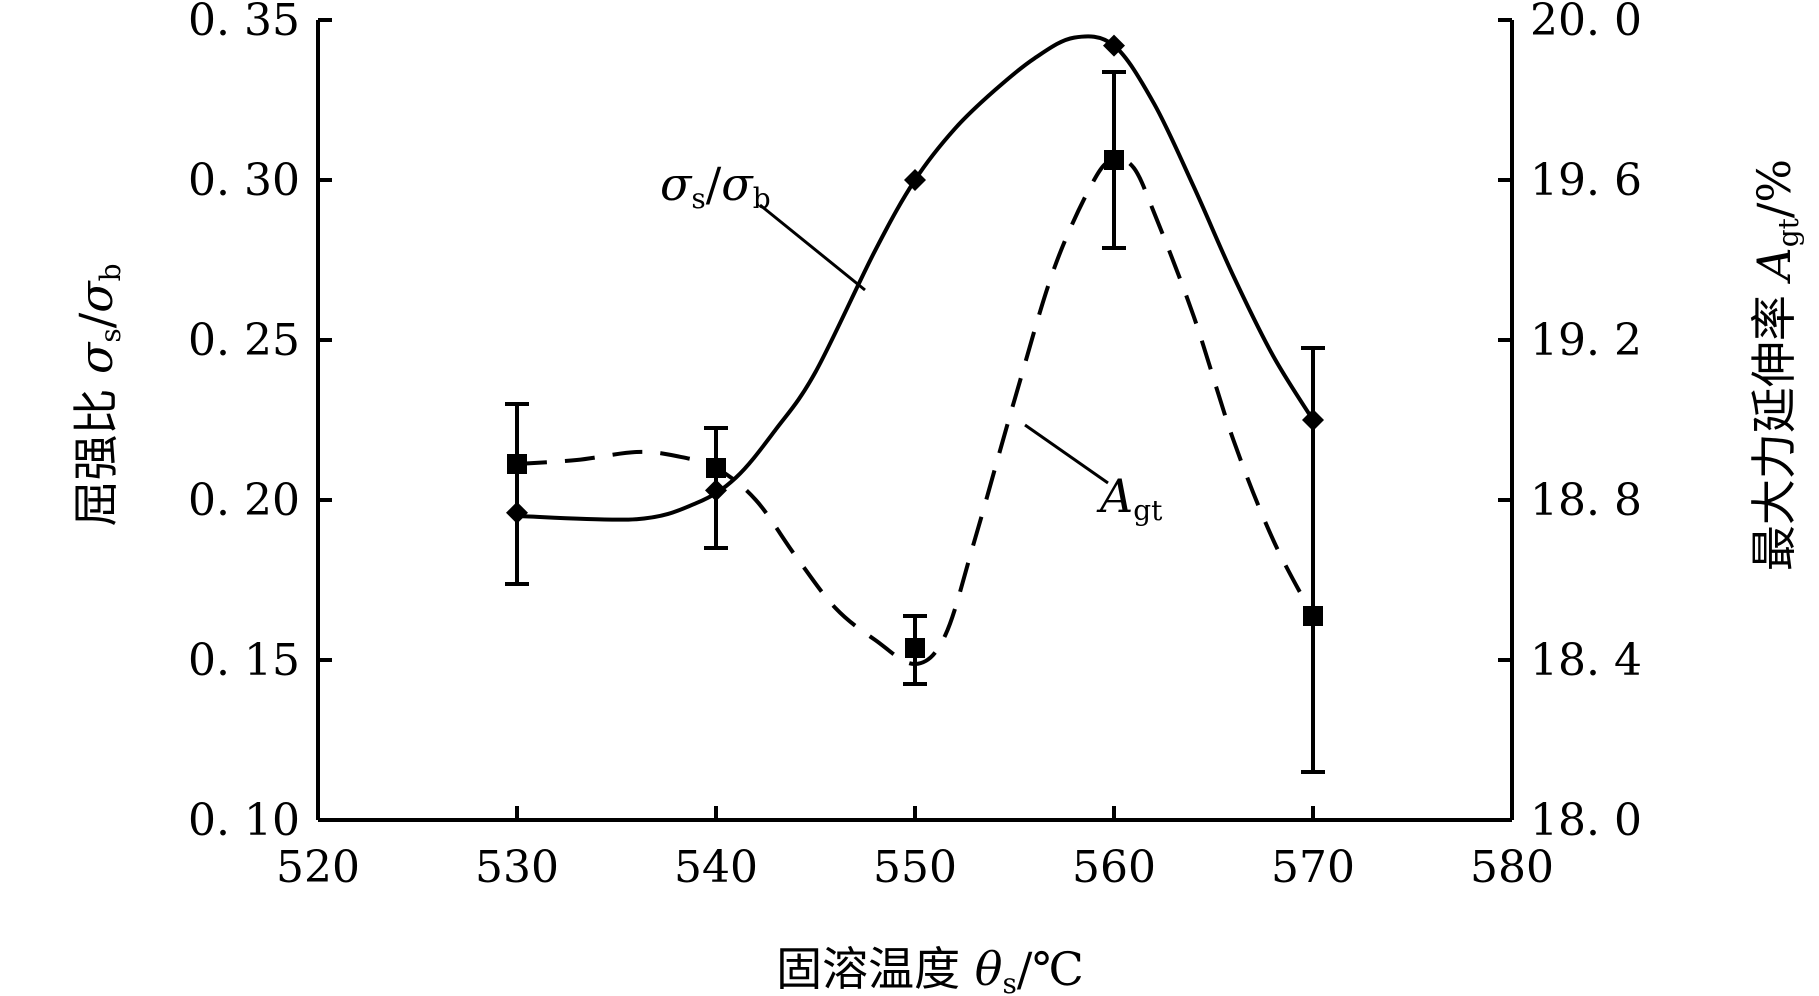 Image resolution: width=1819 pixels, height=996 pixels. What do you see at coordinates (1774, 188) in the screenshot?
I see `y-right-label-unit: /%` at bounding box center [1774, 188].